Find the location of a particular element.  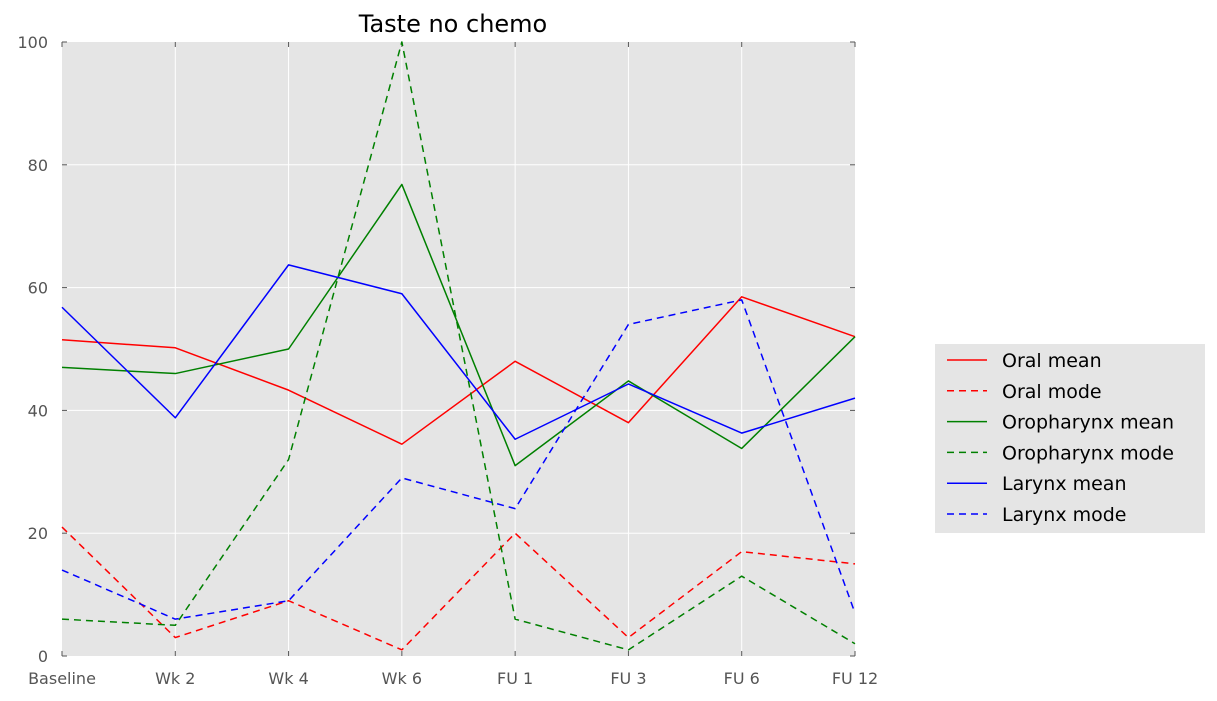

x-tick-label: FU 3 is located at coordinates (628, 678).